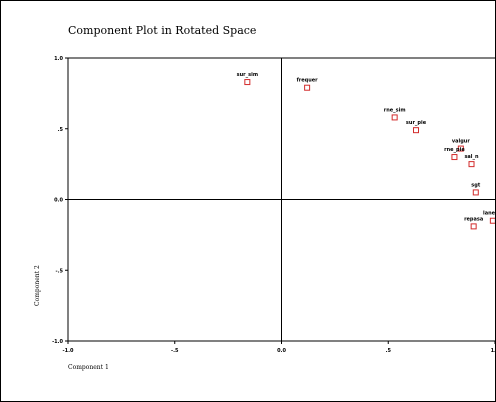  Describe the element at coordinates (489, 214) in the screenshot. I see `data-point-label: lanerm` at that location.